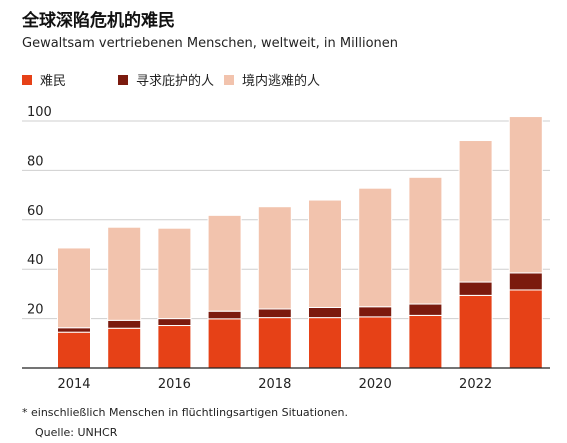 This screenshot has width=567, height=443. What do you see at coordinates (274, 384) in the screenshot?
I see `x-tick-label: 2018` at bounding box center [274, 384].